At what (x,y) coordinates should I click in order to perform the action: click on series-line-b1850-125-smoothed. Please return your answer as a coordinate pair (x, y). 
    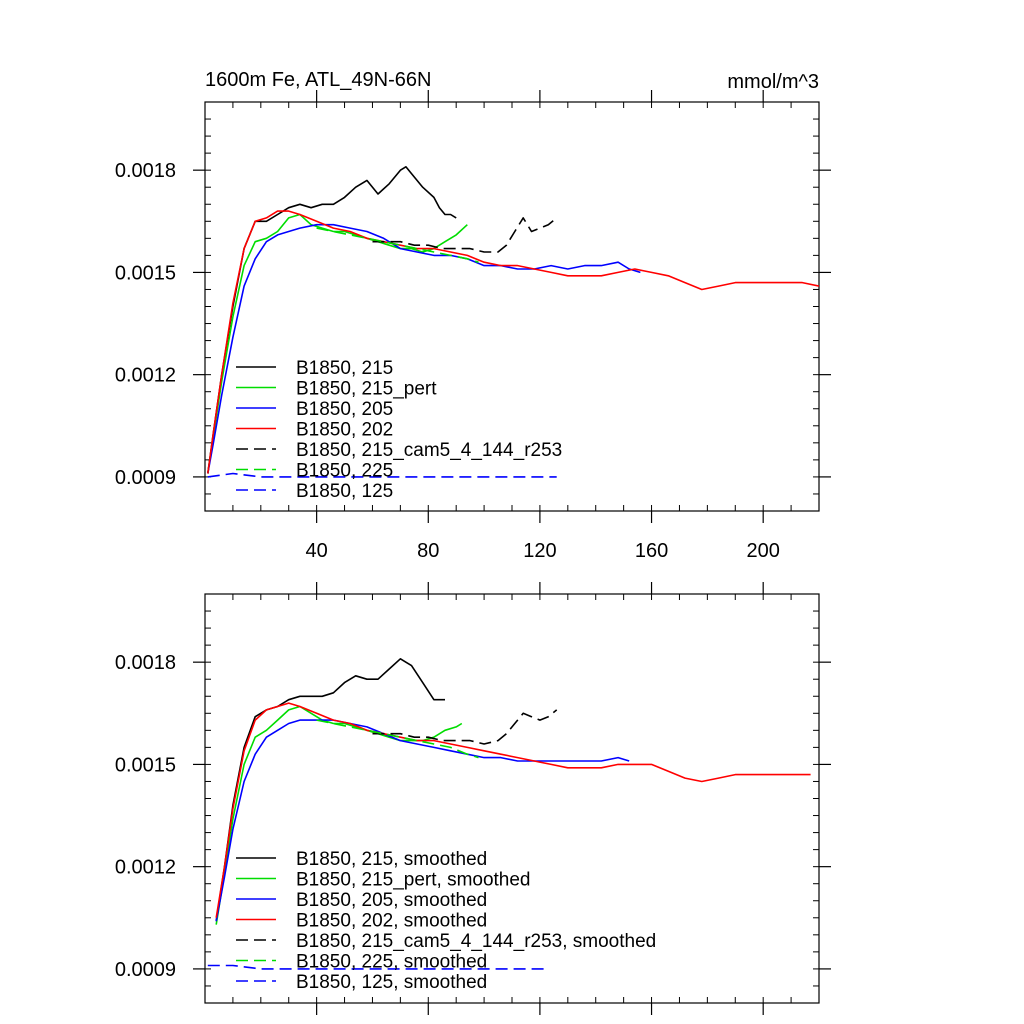
    Looking at the image, I should click on (378, 967).